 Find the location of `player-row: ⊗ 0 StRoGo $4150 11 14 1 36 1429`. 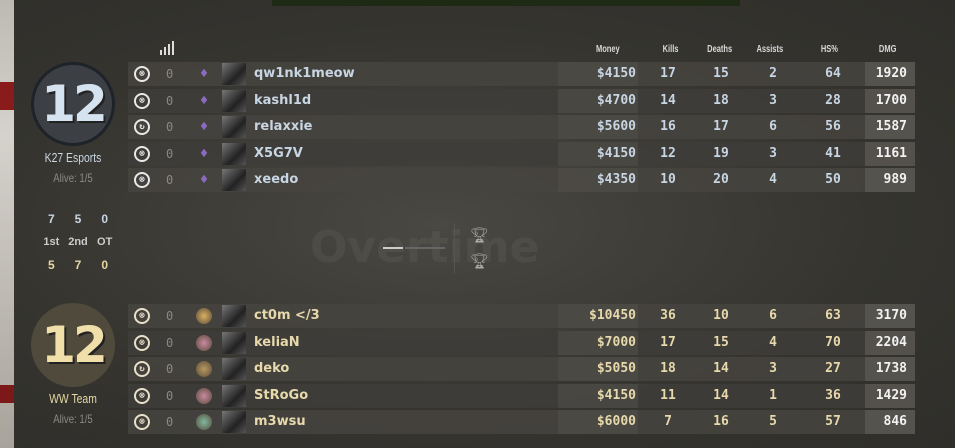

player-row: ⊗ 0 StRoGo $4150 11 14 1 36 1429 is located at coordinates (521, 395).